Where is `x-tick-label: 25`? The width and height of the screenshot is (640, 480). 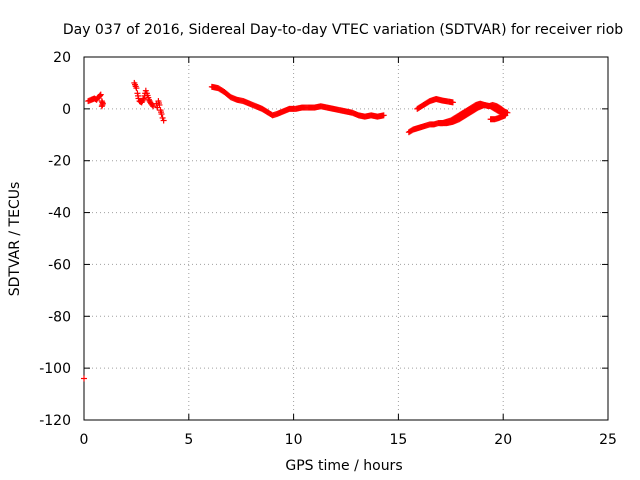 x-tick-label: 25 is located at coordinates (608, 440).